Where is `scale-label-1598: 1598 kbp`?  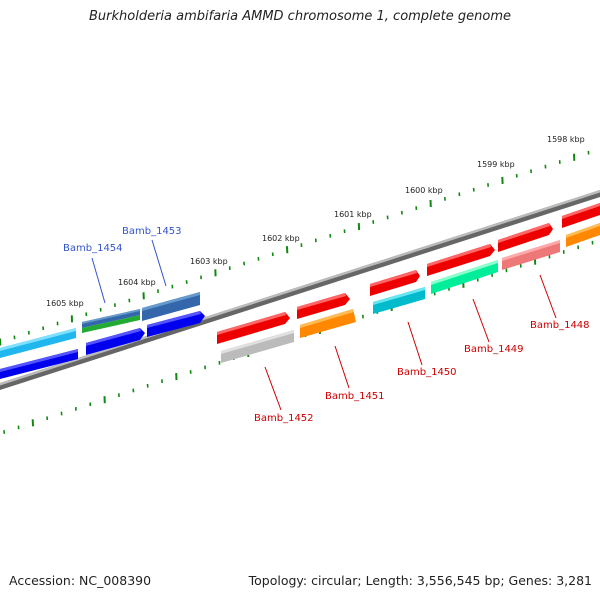
scale-label-1598: 1598 kbp is located at coordinates (566, 139).